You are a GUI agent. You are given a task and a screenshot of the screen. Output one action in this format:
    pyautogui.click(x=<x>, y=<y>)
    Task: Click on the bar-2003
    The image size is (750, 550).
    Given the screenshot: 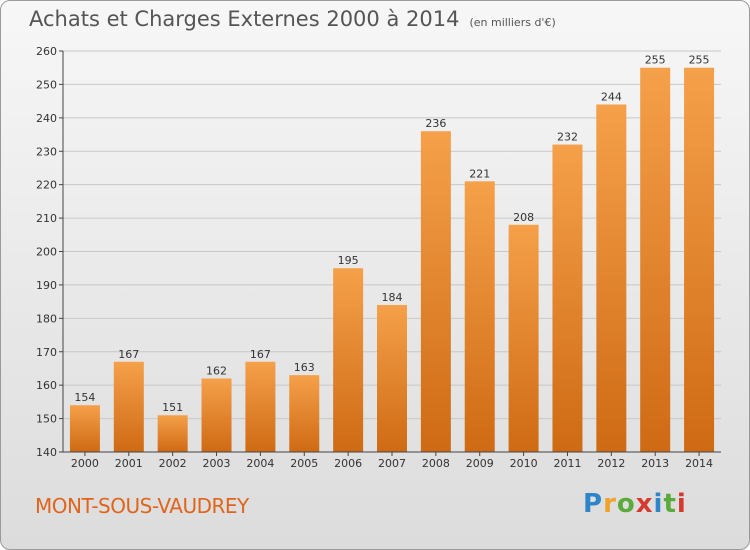 What is the action you would take?
    pyautogui.click(x=216, y=415)
    